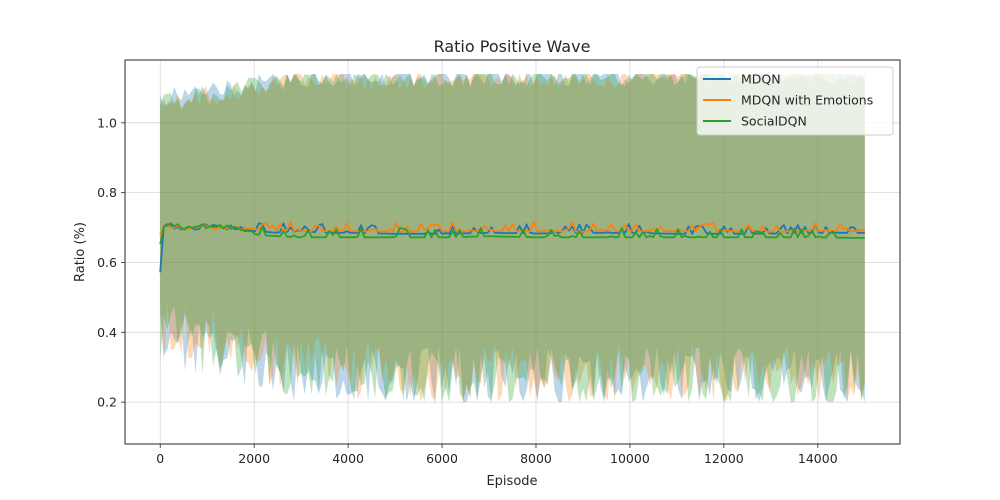  What do you see at coordinates (80, 252) in the screenshot?
I see `y-axis-label: Ratio (%)` at bounding box center [80, 252].